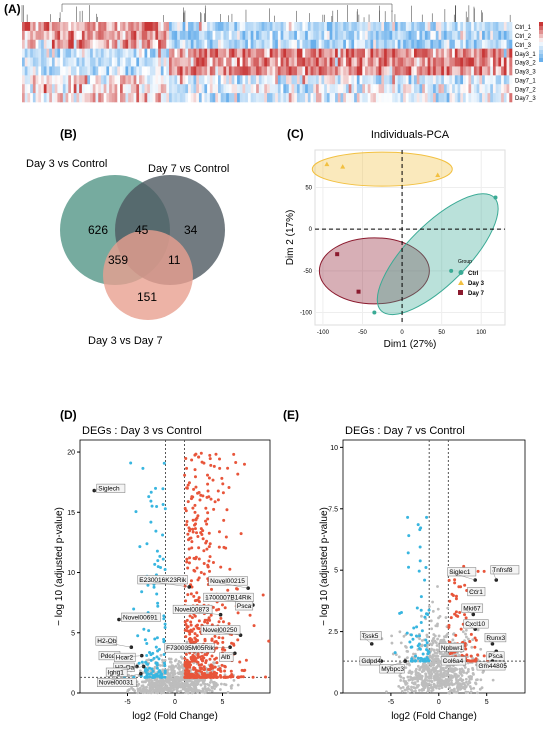 Image resolution: width=550 pixels, height=734 pixels. What do you see at coordinates (461, 282) in the screenshot?
I see `pca-legend-marker` at bounding box center [461, 282].